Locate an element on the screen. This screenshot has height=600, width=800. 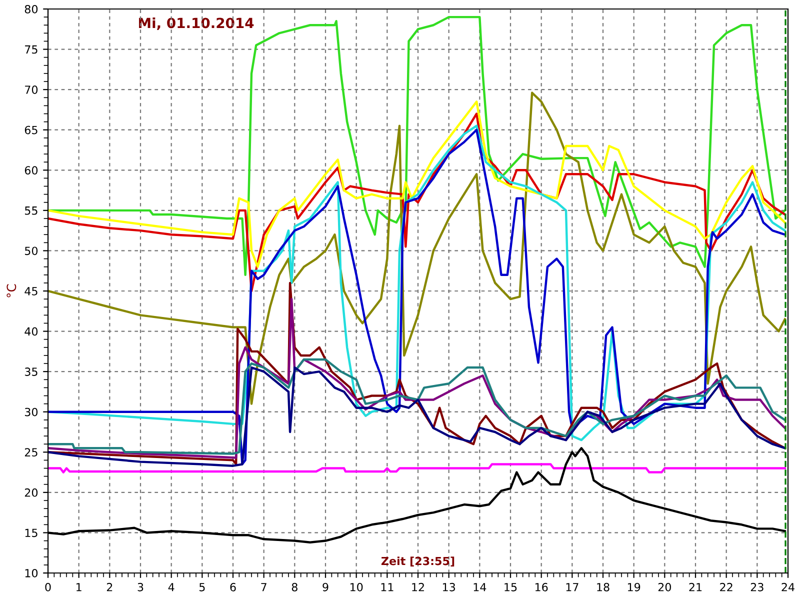
x-tick-label: 14 is located at coordinates (480, 587).